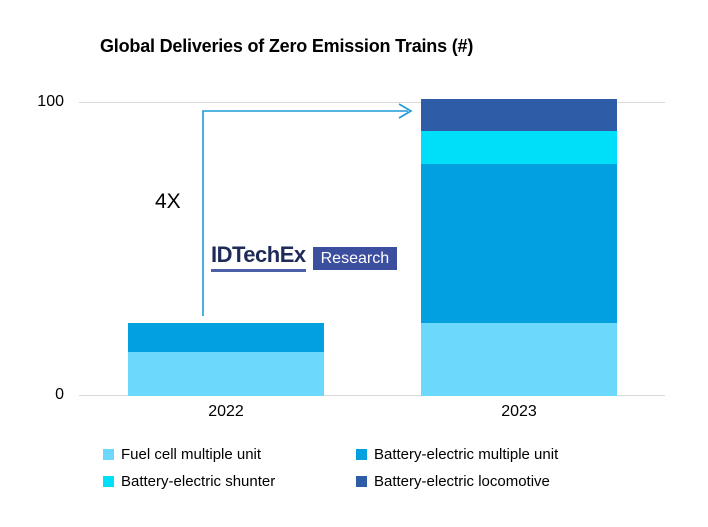  What do you see at coordinates (519, 411) in the screenshot?
I see `x-axis-label-2023: 2023` at bounding box center [519, 411].